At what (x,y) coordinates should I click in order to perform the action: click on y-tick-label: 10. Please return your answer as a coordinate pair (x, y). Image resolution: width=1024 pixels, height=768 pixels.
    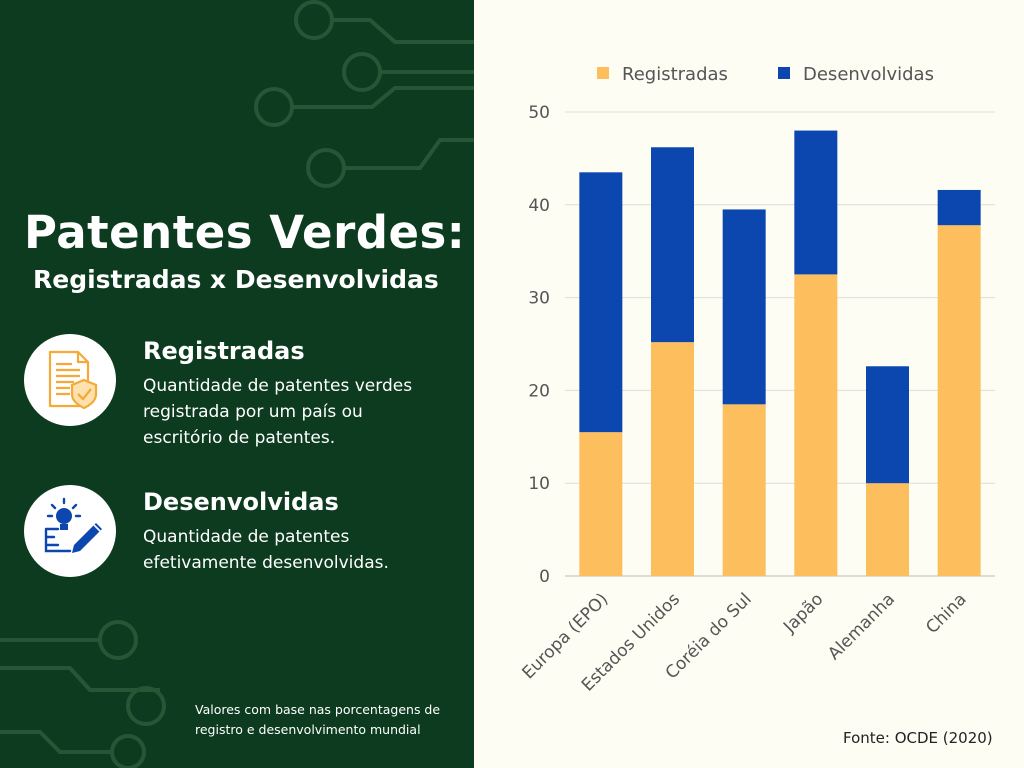
    Looking at the image, I should click on (539, 484).